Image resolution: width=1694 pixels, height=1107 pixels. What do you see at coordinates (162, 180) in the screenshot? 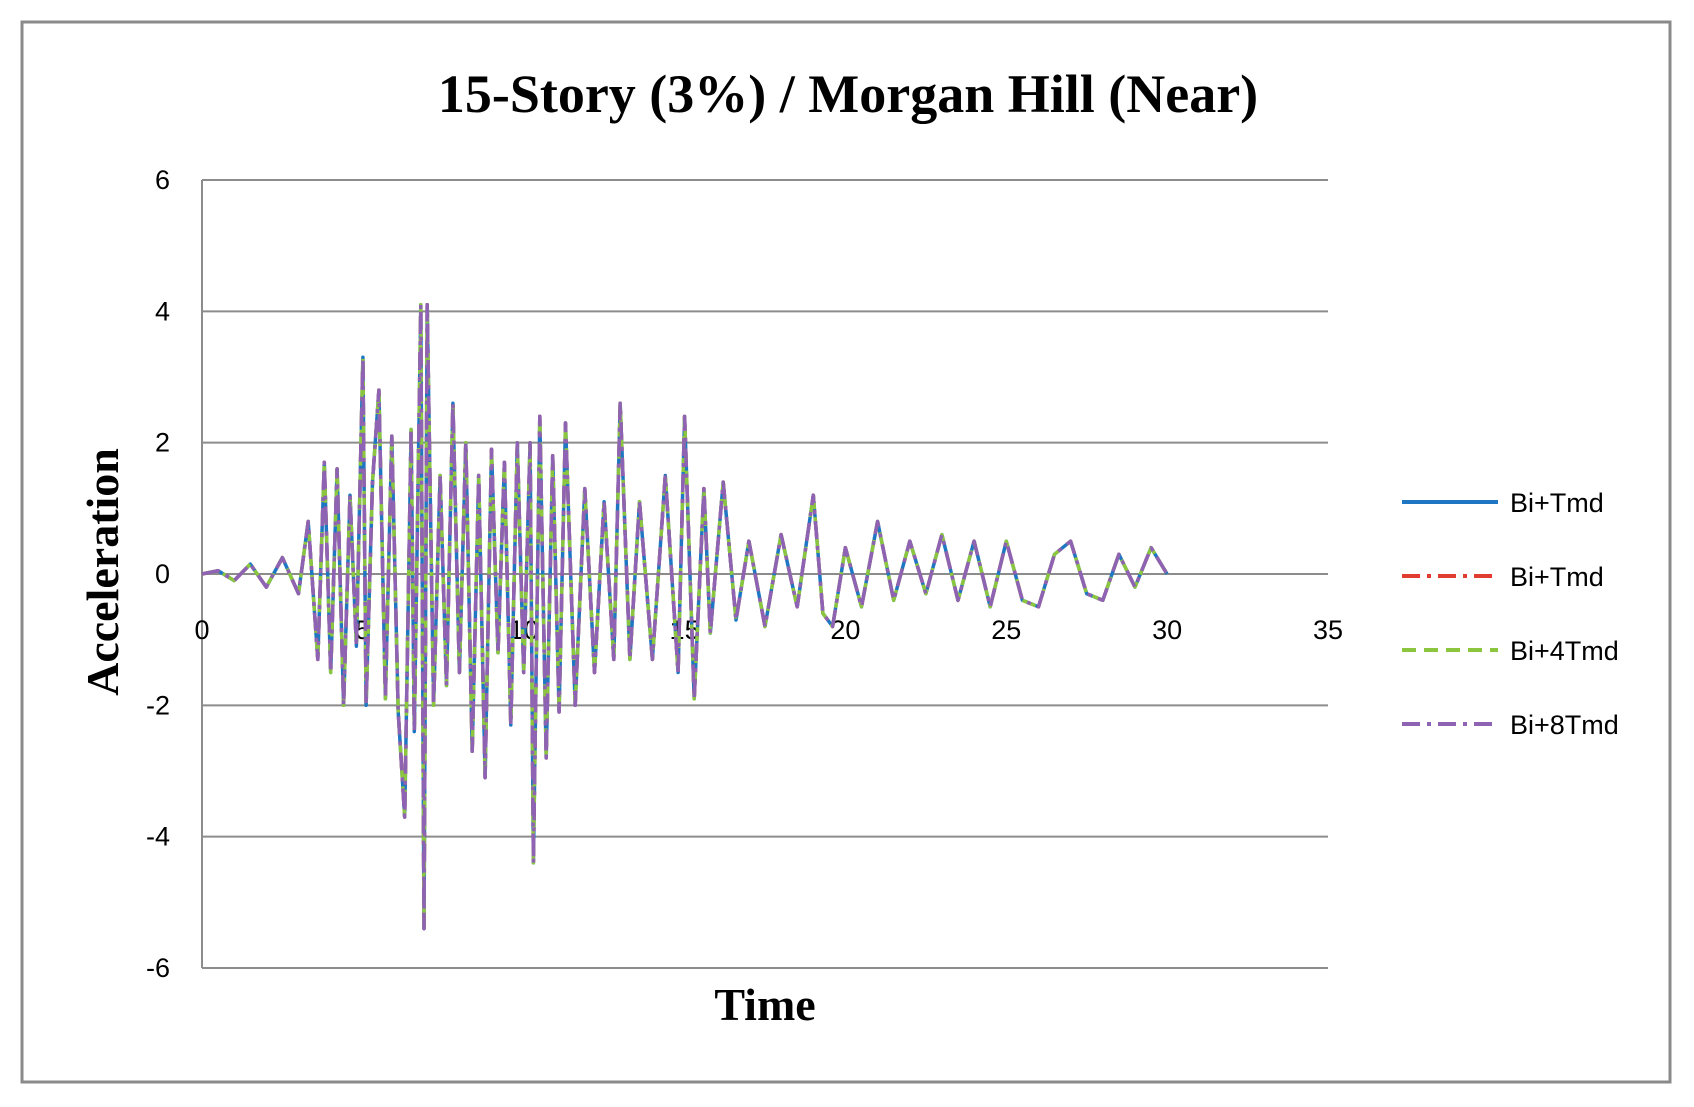
I see `y-tick-label: 6` at bounding box center [162, 180].